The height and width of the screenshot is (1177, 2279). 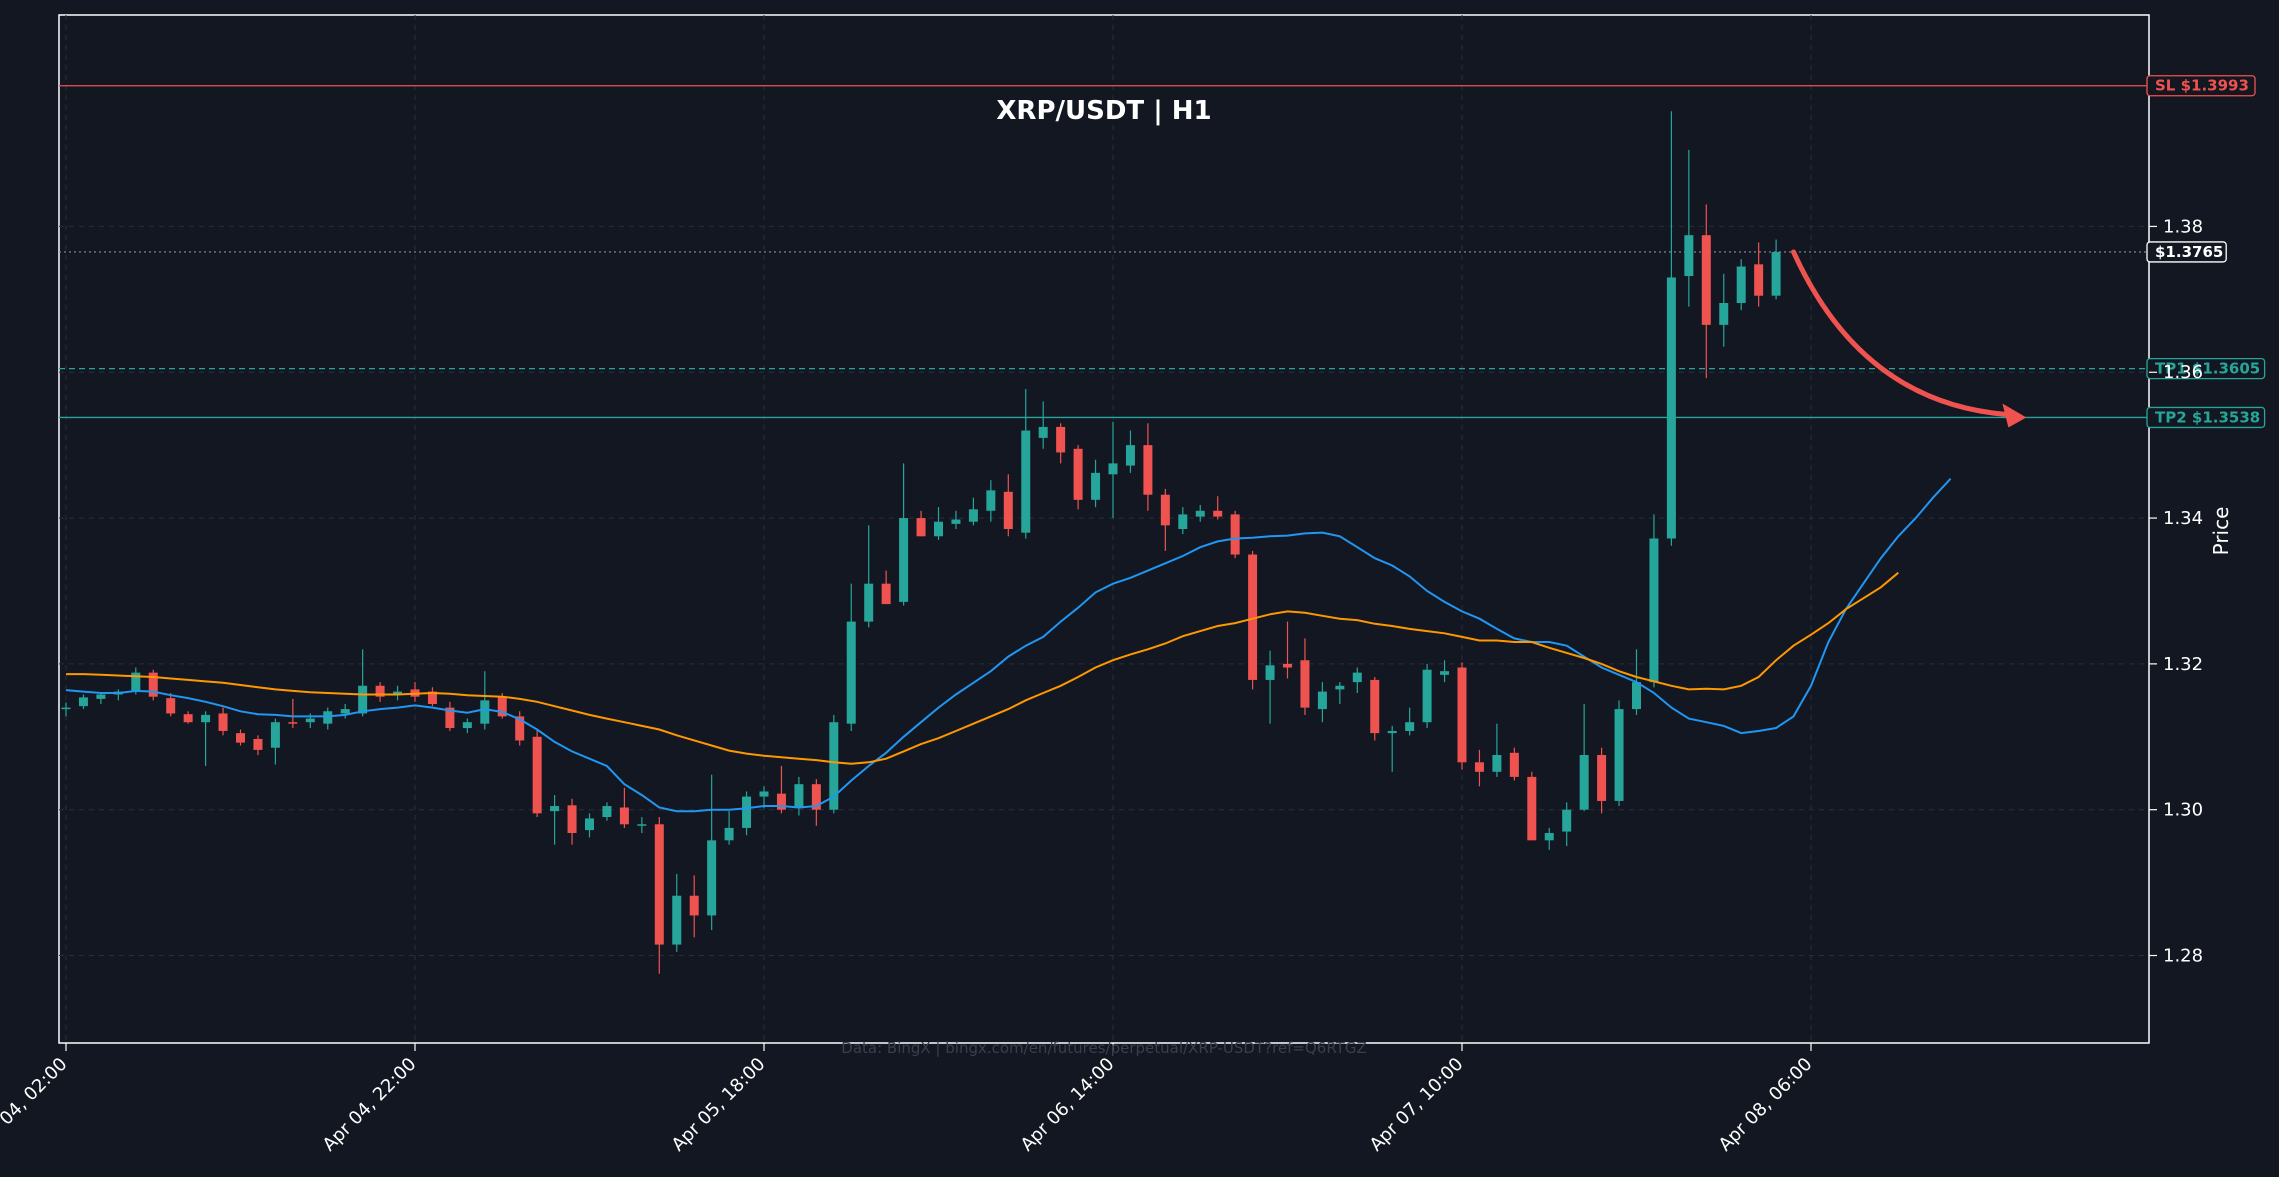 What do you see at coordinates (1417, 1105) in the screenshot?
I see `x-tick-label: Apr 07, 10:00` at bounding box center [1417, 1105].